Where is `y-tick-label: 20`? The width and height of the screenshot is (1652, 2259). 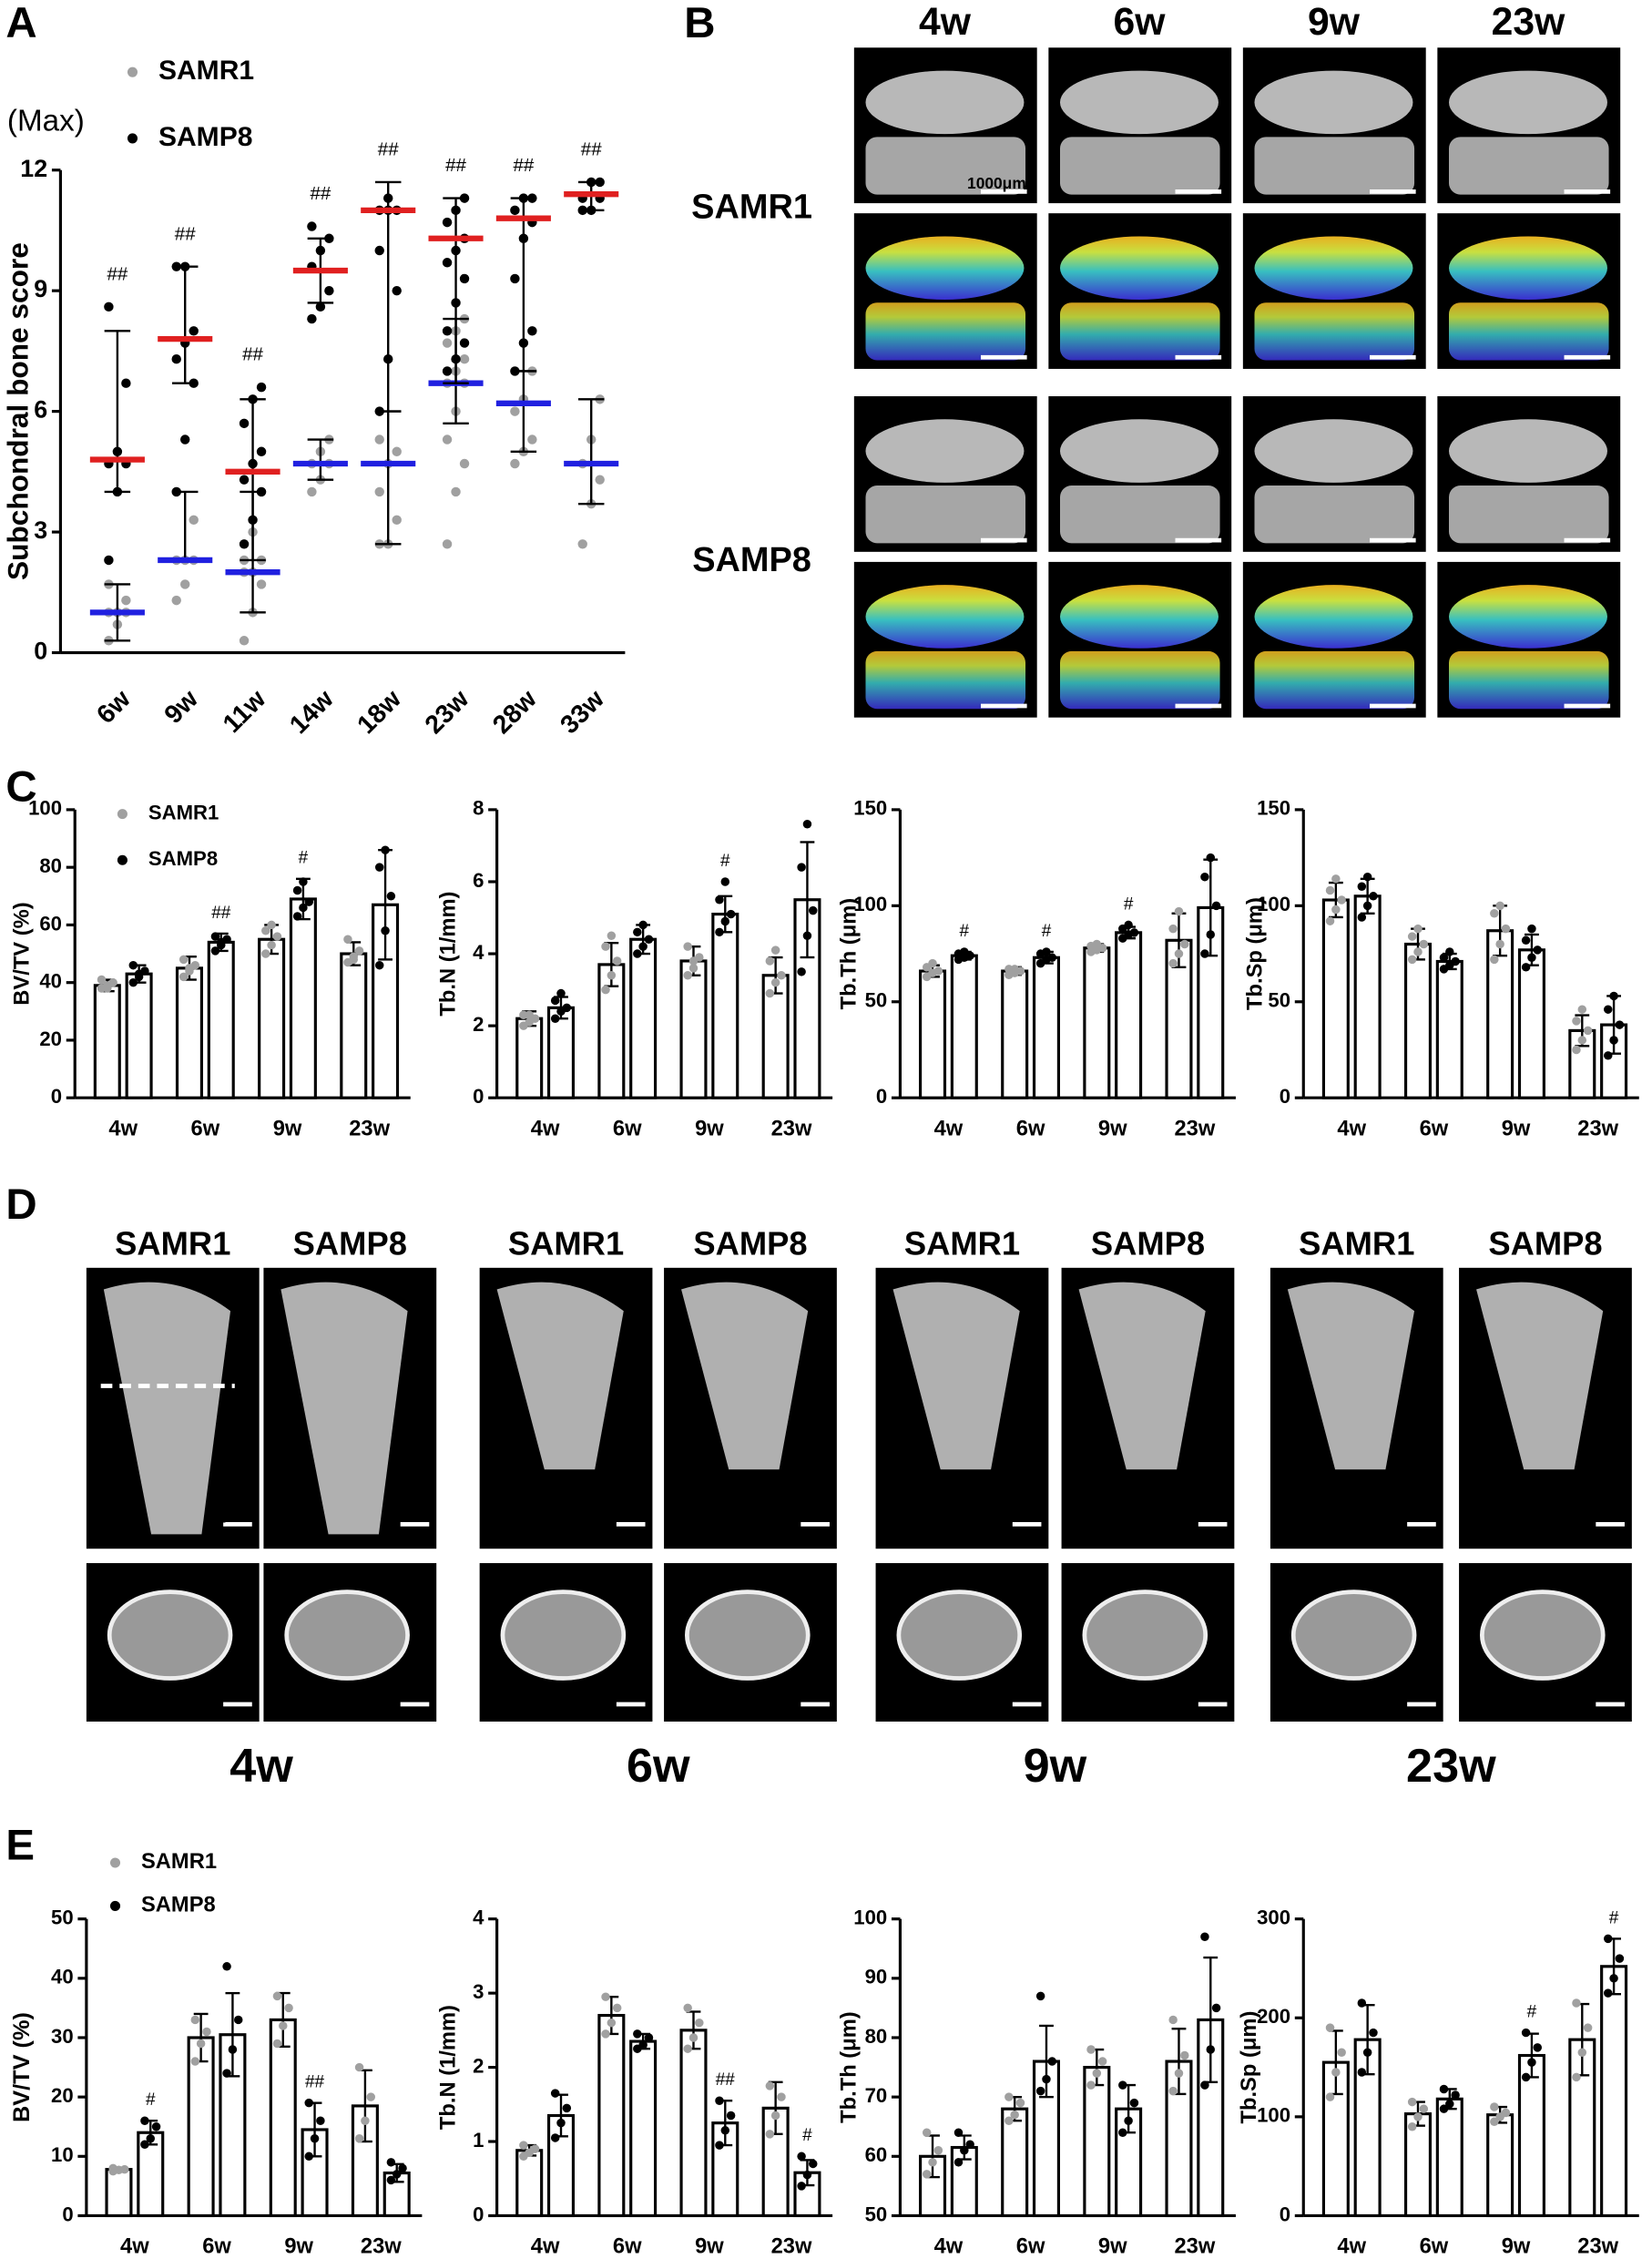
y-tick-label: 20 is located at coordinates (50, 1038).